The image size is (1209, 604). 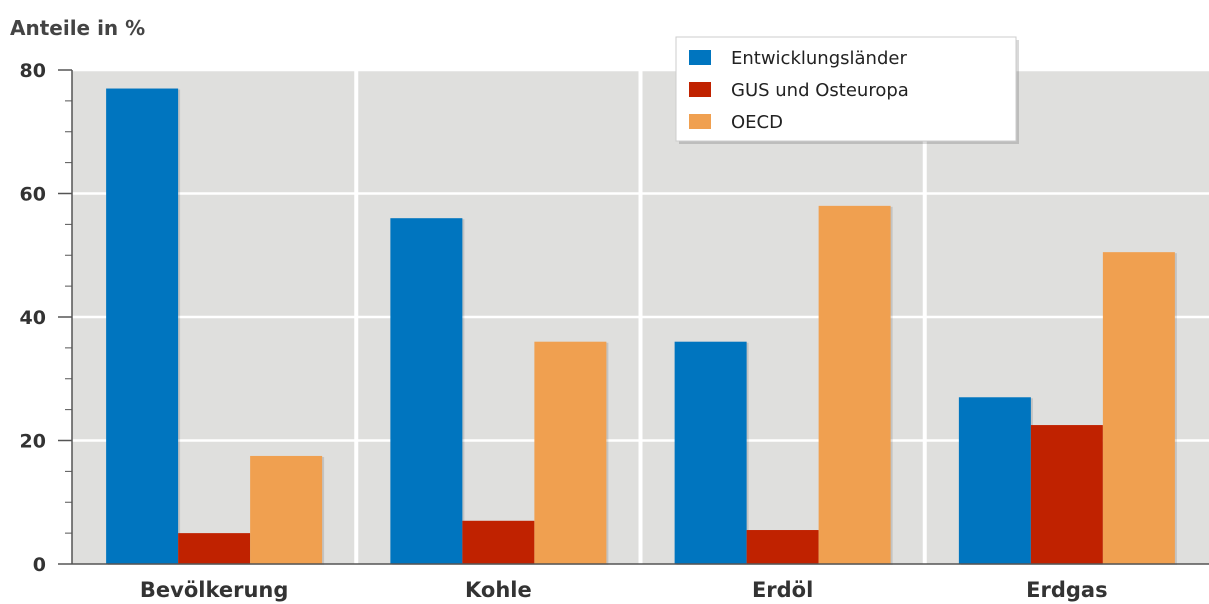 I want to click on x-tick-label: Bevölkerung, so click(x=214, y=590).